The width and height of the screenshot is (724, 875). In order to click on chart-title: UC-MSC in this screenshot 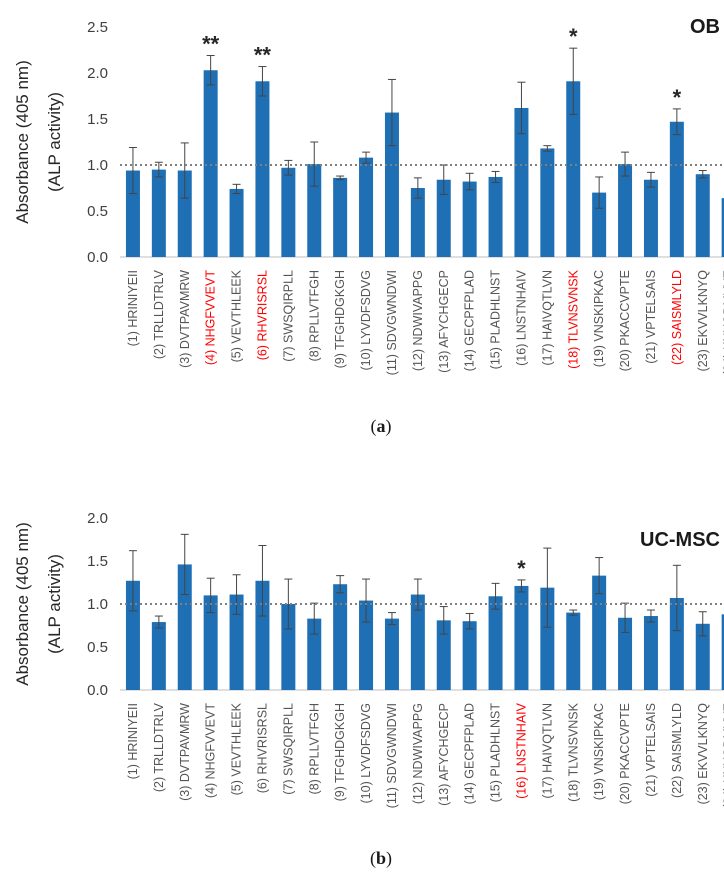, I will do `click(680, 540)`.